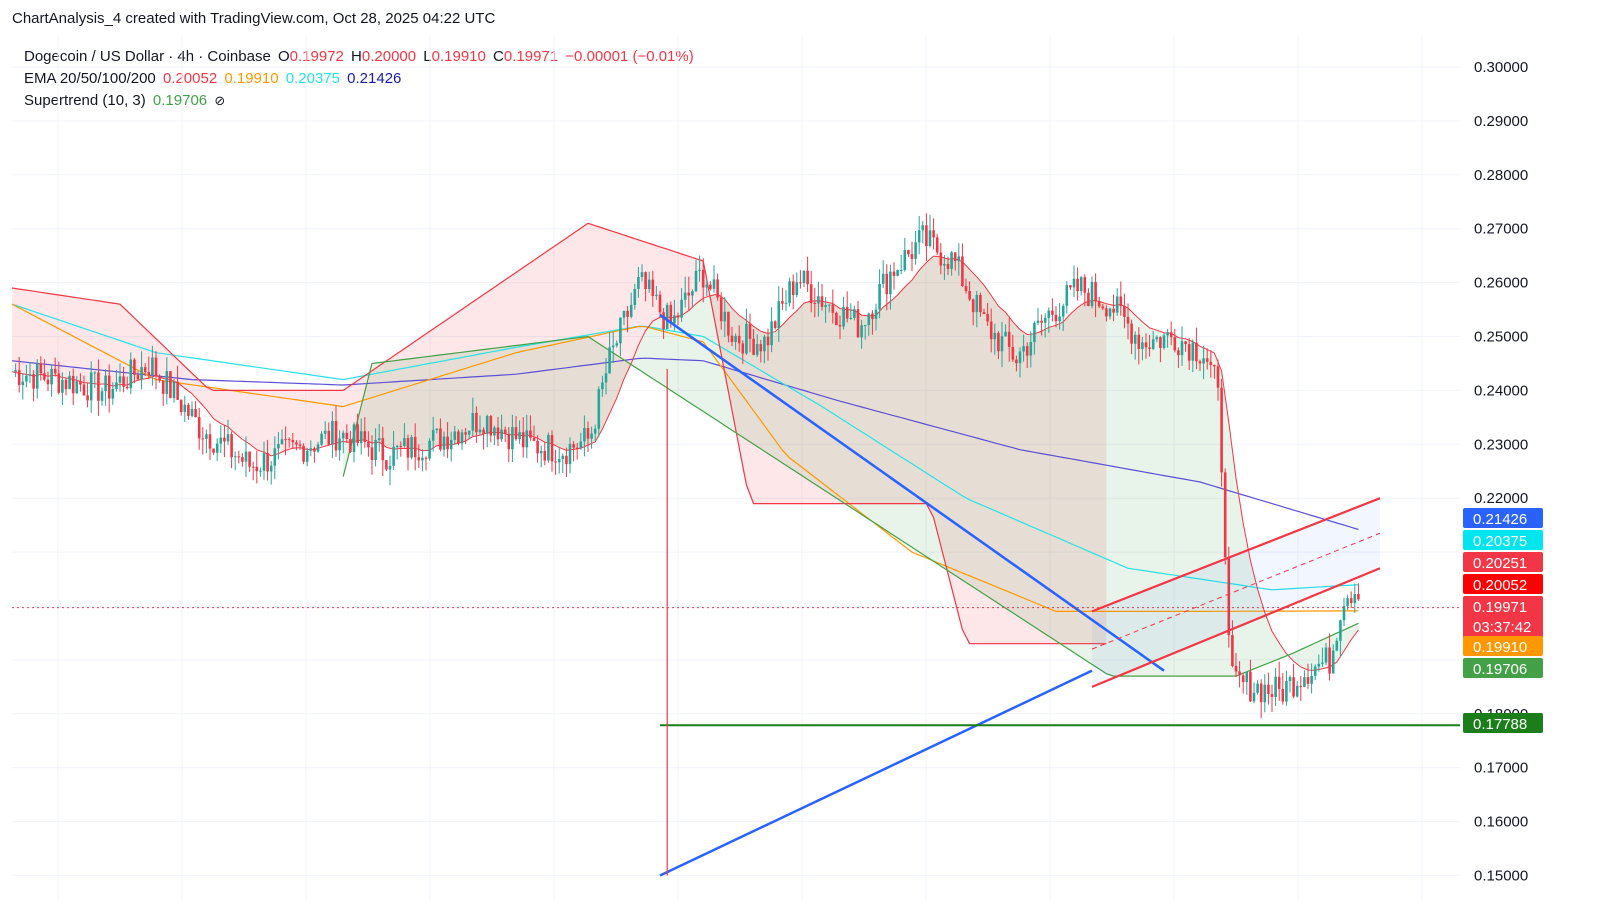  I want to click on price-tick-label: 0.28000, so click(1501, 175).